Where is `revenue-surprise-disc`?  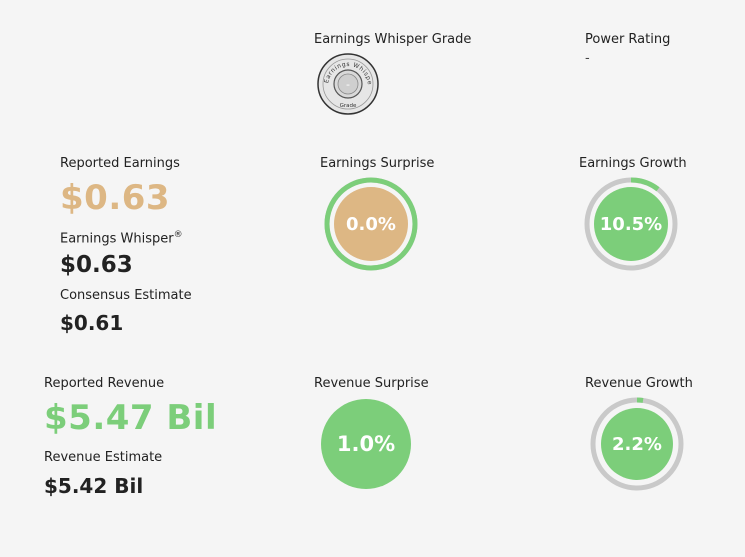
revenue-surprise-disc is located at coordinates (366, 444).